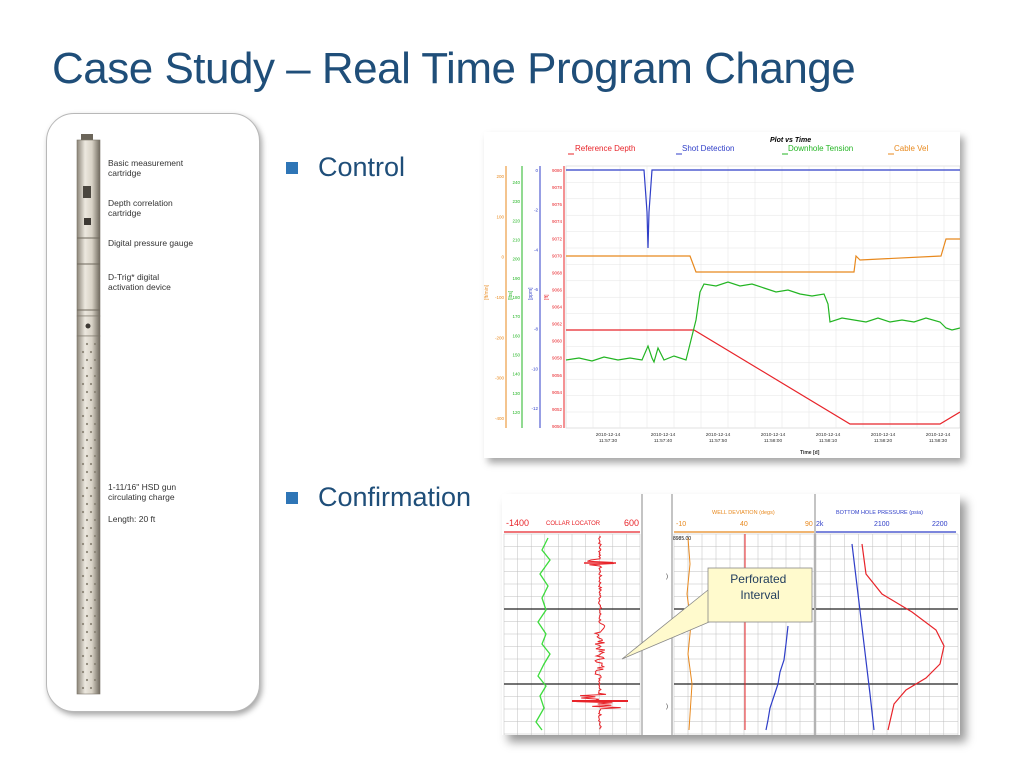 The width and height of the screenshot is (1024, 768). Describe the element at coordinates (516, 259) in the screenshot. I see `axis-tick-tension: 200` at that location.